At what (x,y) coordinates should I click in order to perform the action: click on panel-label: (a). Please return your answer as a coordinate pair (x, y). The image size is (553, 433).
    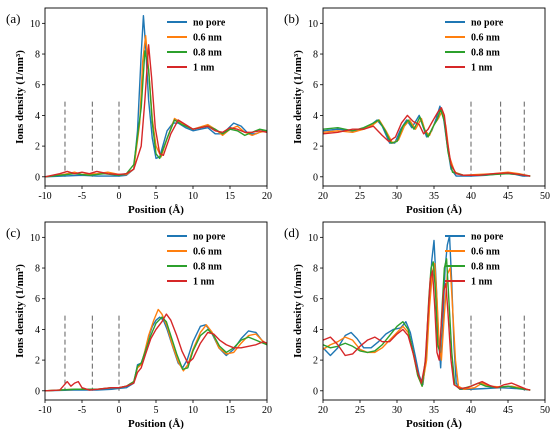
    Looking at the image, I should click on (13, 18).